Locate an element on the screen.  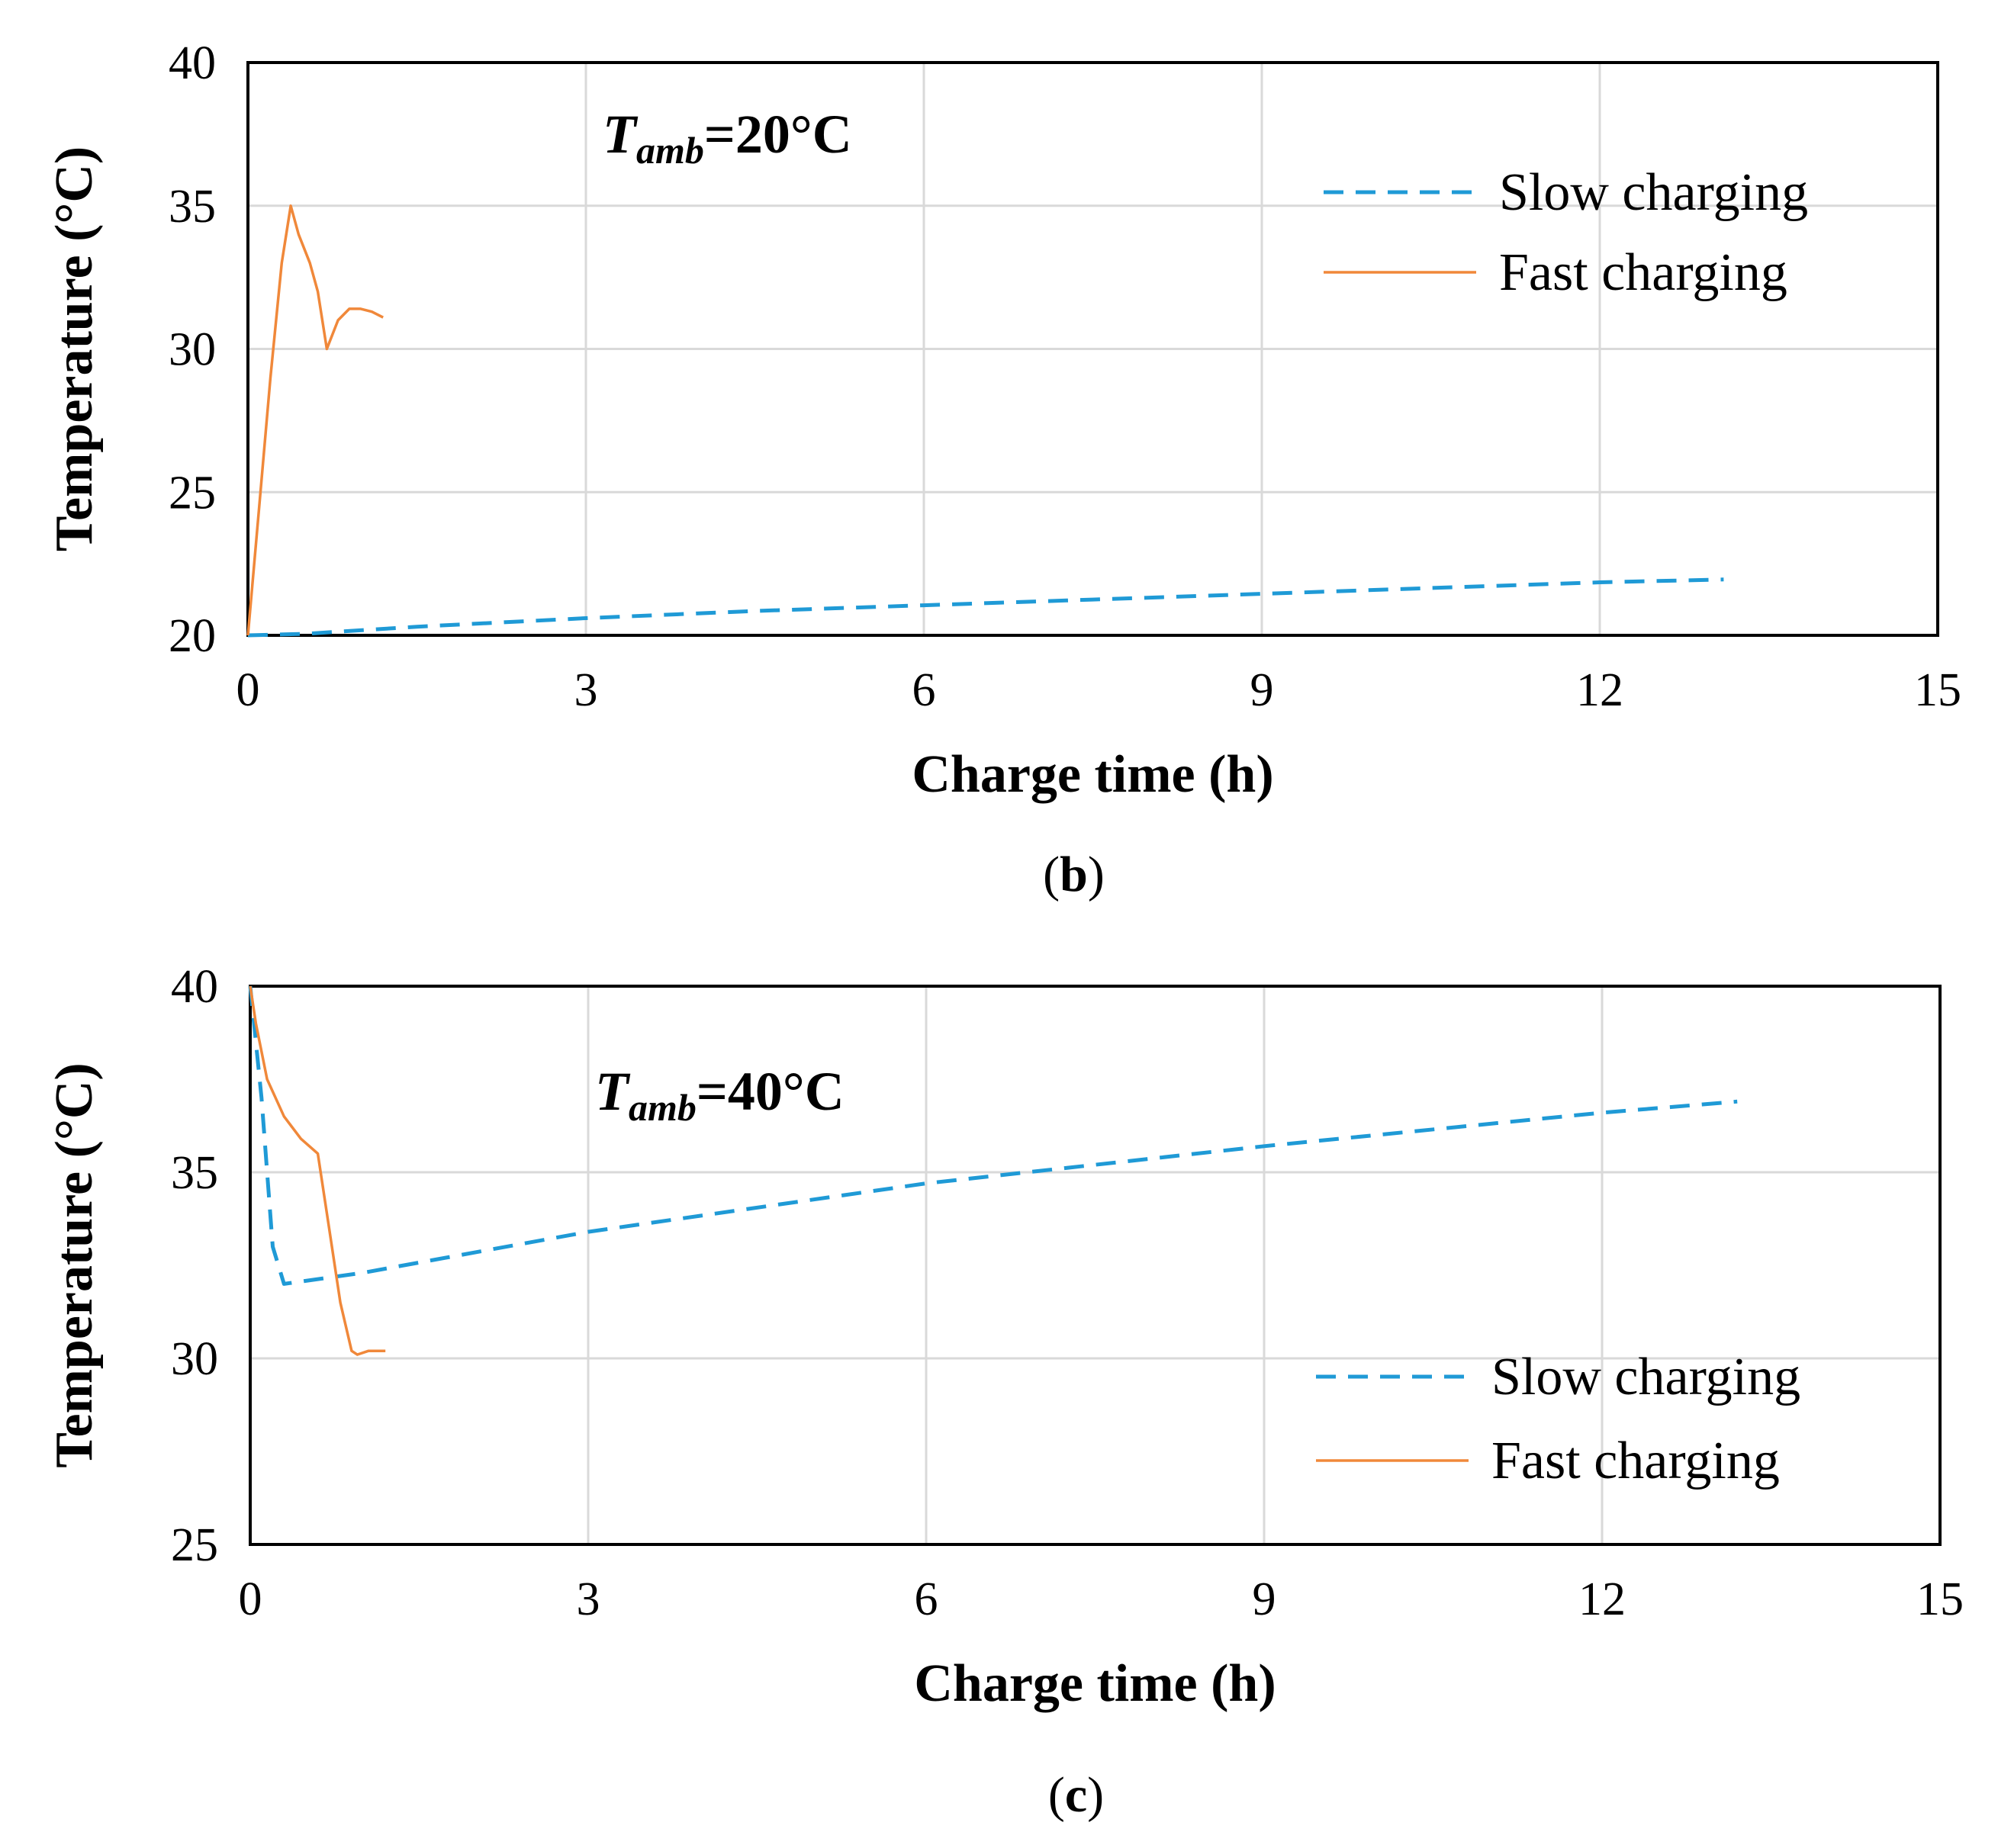
panel-caption: (b) is located at coordinates (1074, 874).